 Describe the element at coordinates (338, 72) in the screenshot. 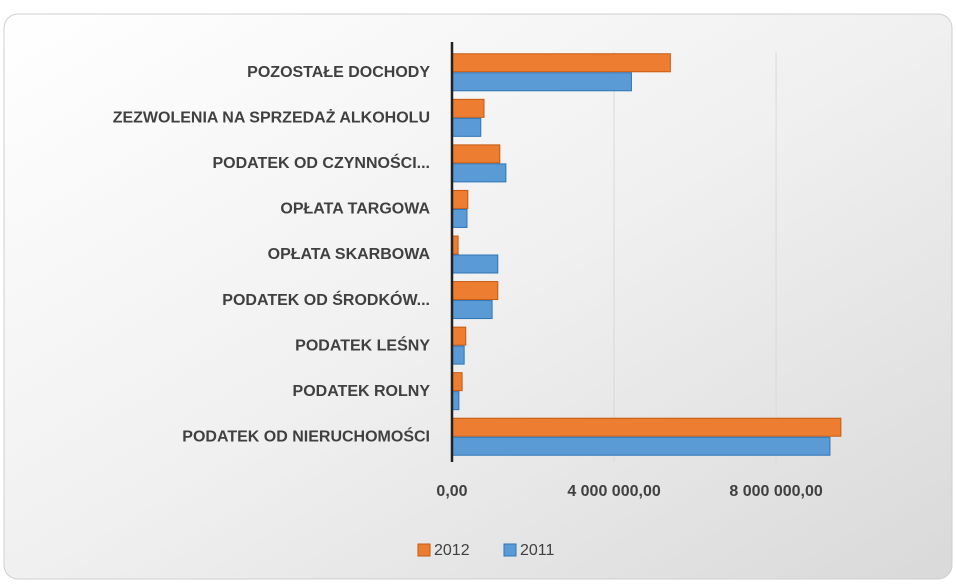

I see `y-tick-label: POZOSTAŁE DOCHODY` at that location.